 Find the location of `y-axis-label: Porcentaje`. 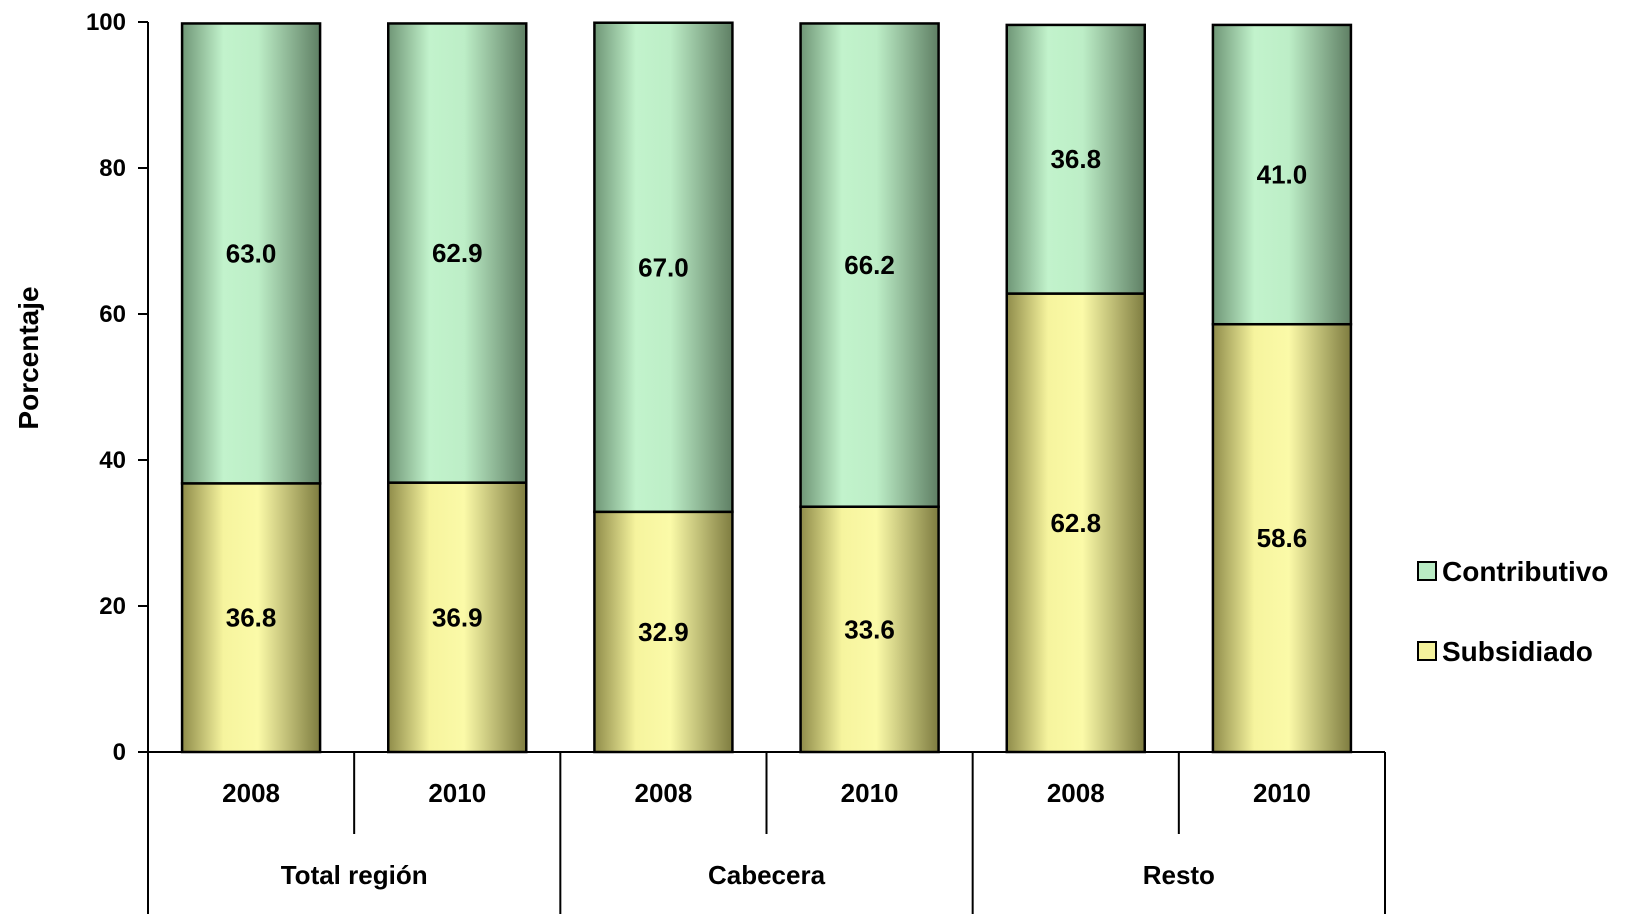

y-axis-label: Porcentaje is located at coordinates (28, 357).